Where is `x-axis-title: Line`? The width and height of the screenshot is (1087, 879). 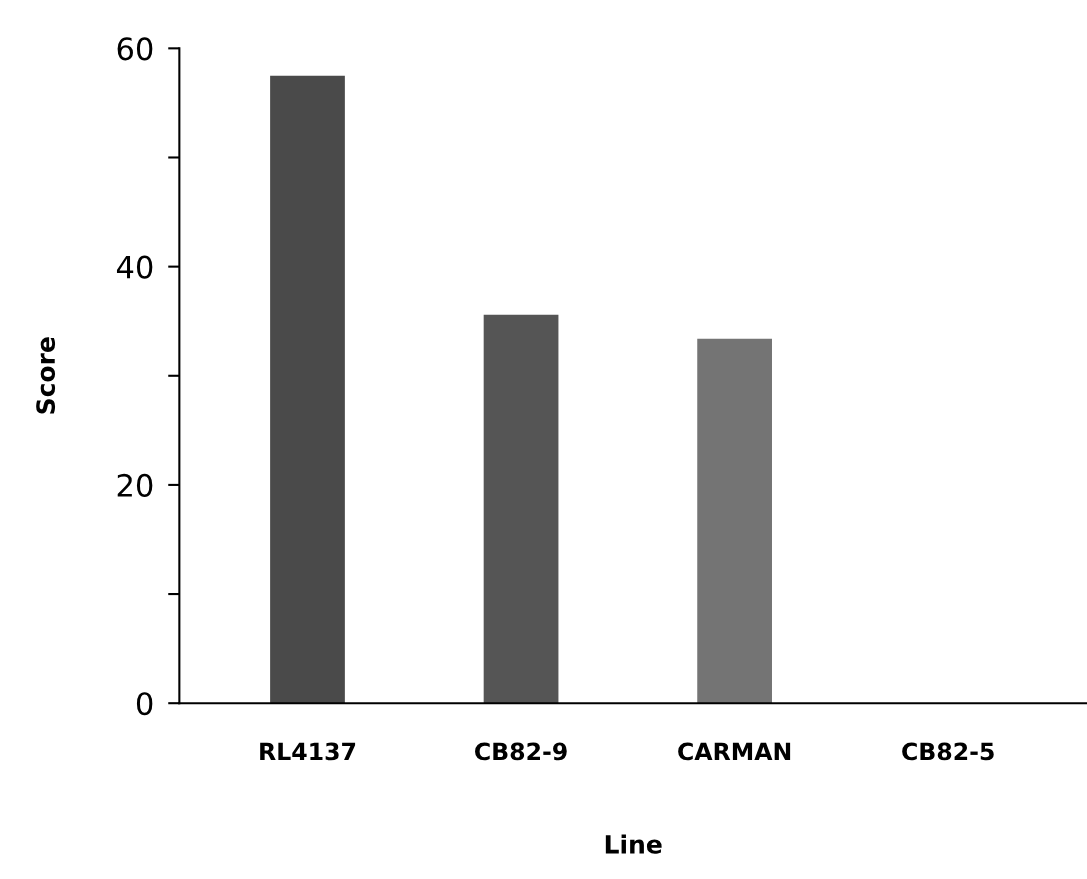
x-axis-title: Line is located at coordinates (633, 844).